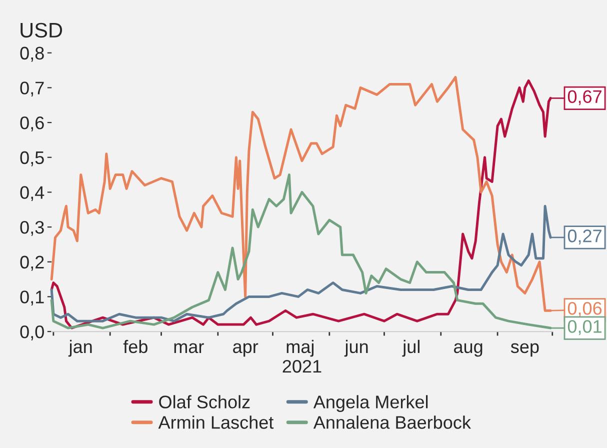  What do you see at coordinates (216, 422) in the screenshot?
I see `legend-label: Armin Laschet` at bounding box center [216, 422].